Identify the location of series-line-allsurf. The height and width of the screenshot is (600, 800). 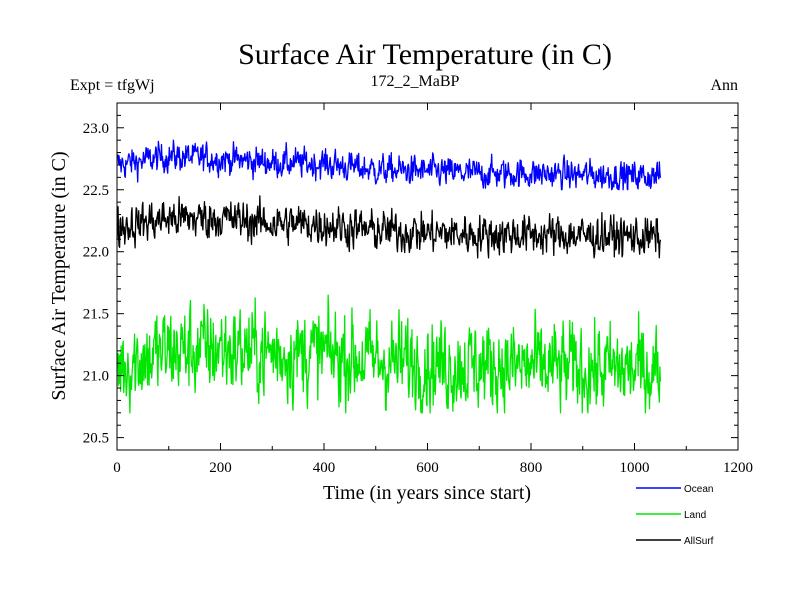
(389, 227).